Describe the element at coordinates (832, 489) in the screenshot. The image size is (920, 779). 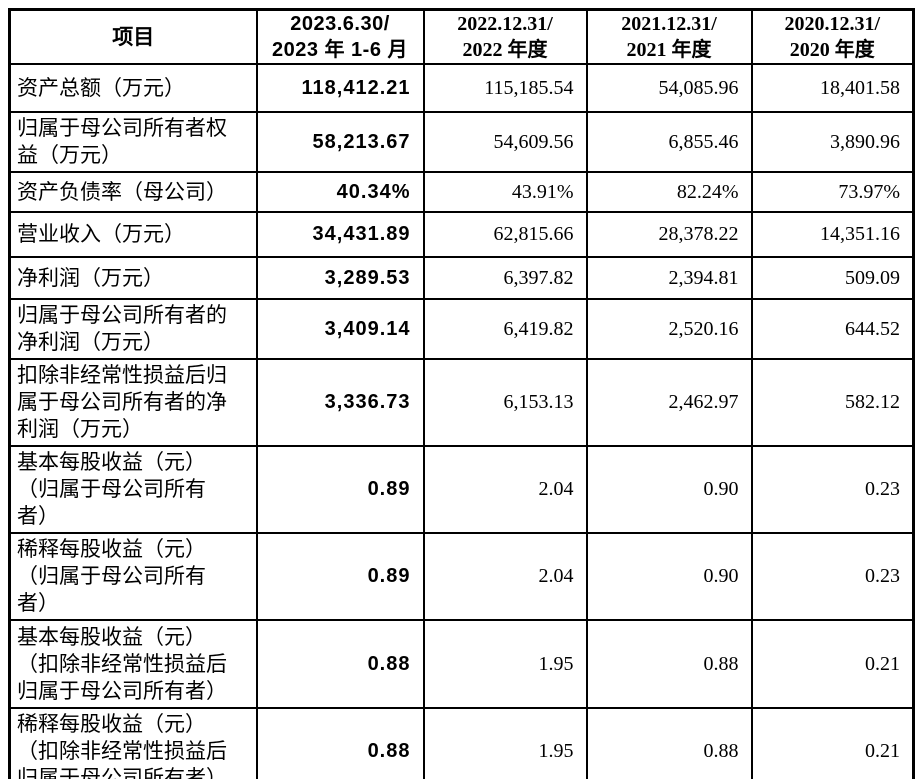
I see `basic-eps-2020: 0.23` at that location.